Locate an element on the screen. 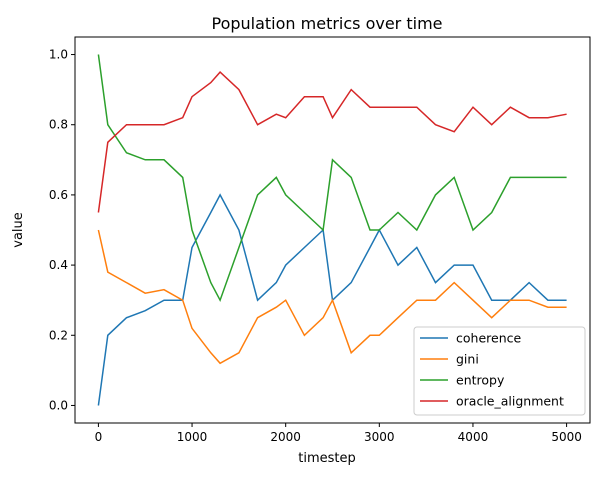 The height and width of the screenshot is (484, 605). legend: coherence gini entropy oracle_alignment is located at coordinates (499, 371).